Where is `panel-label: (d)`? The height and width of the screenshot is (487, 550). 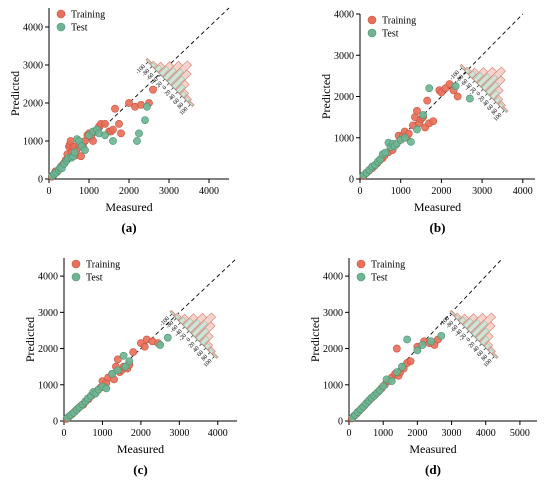 panel-label: (d) is located at coordinates (433, 469).